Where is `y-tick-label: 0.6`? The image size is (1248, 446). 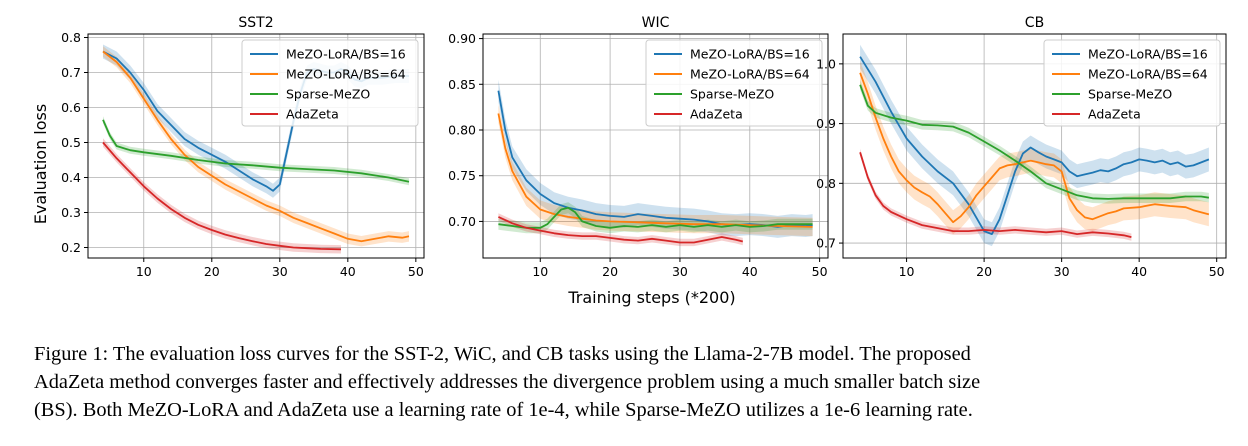
y-tick-label: 0.6 is located at coordinates (71, 107).